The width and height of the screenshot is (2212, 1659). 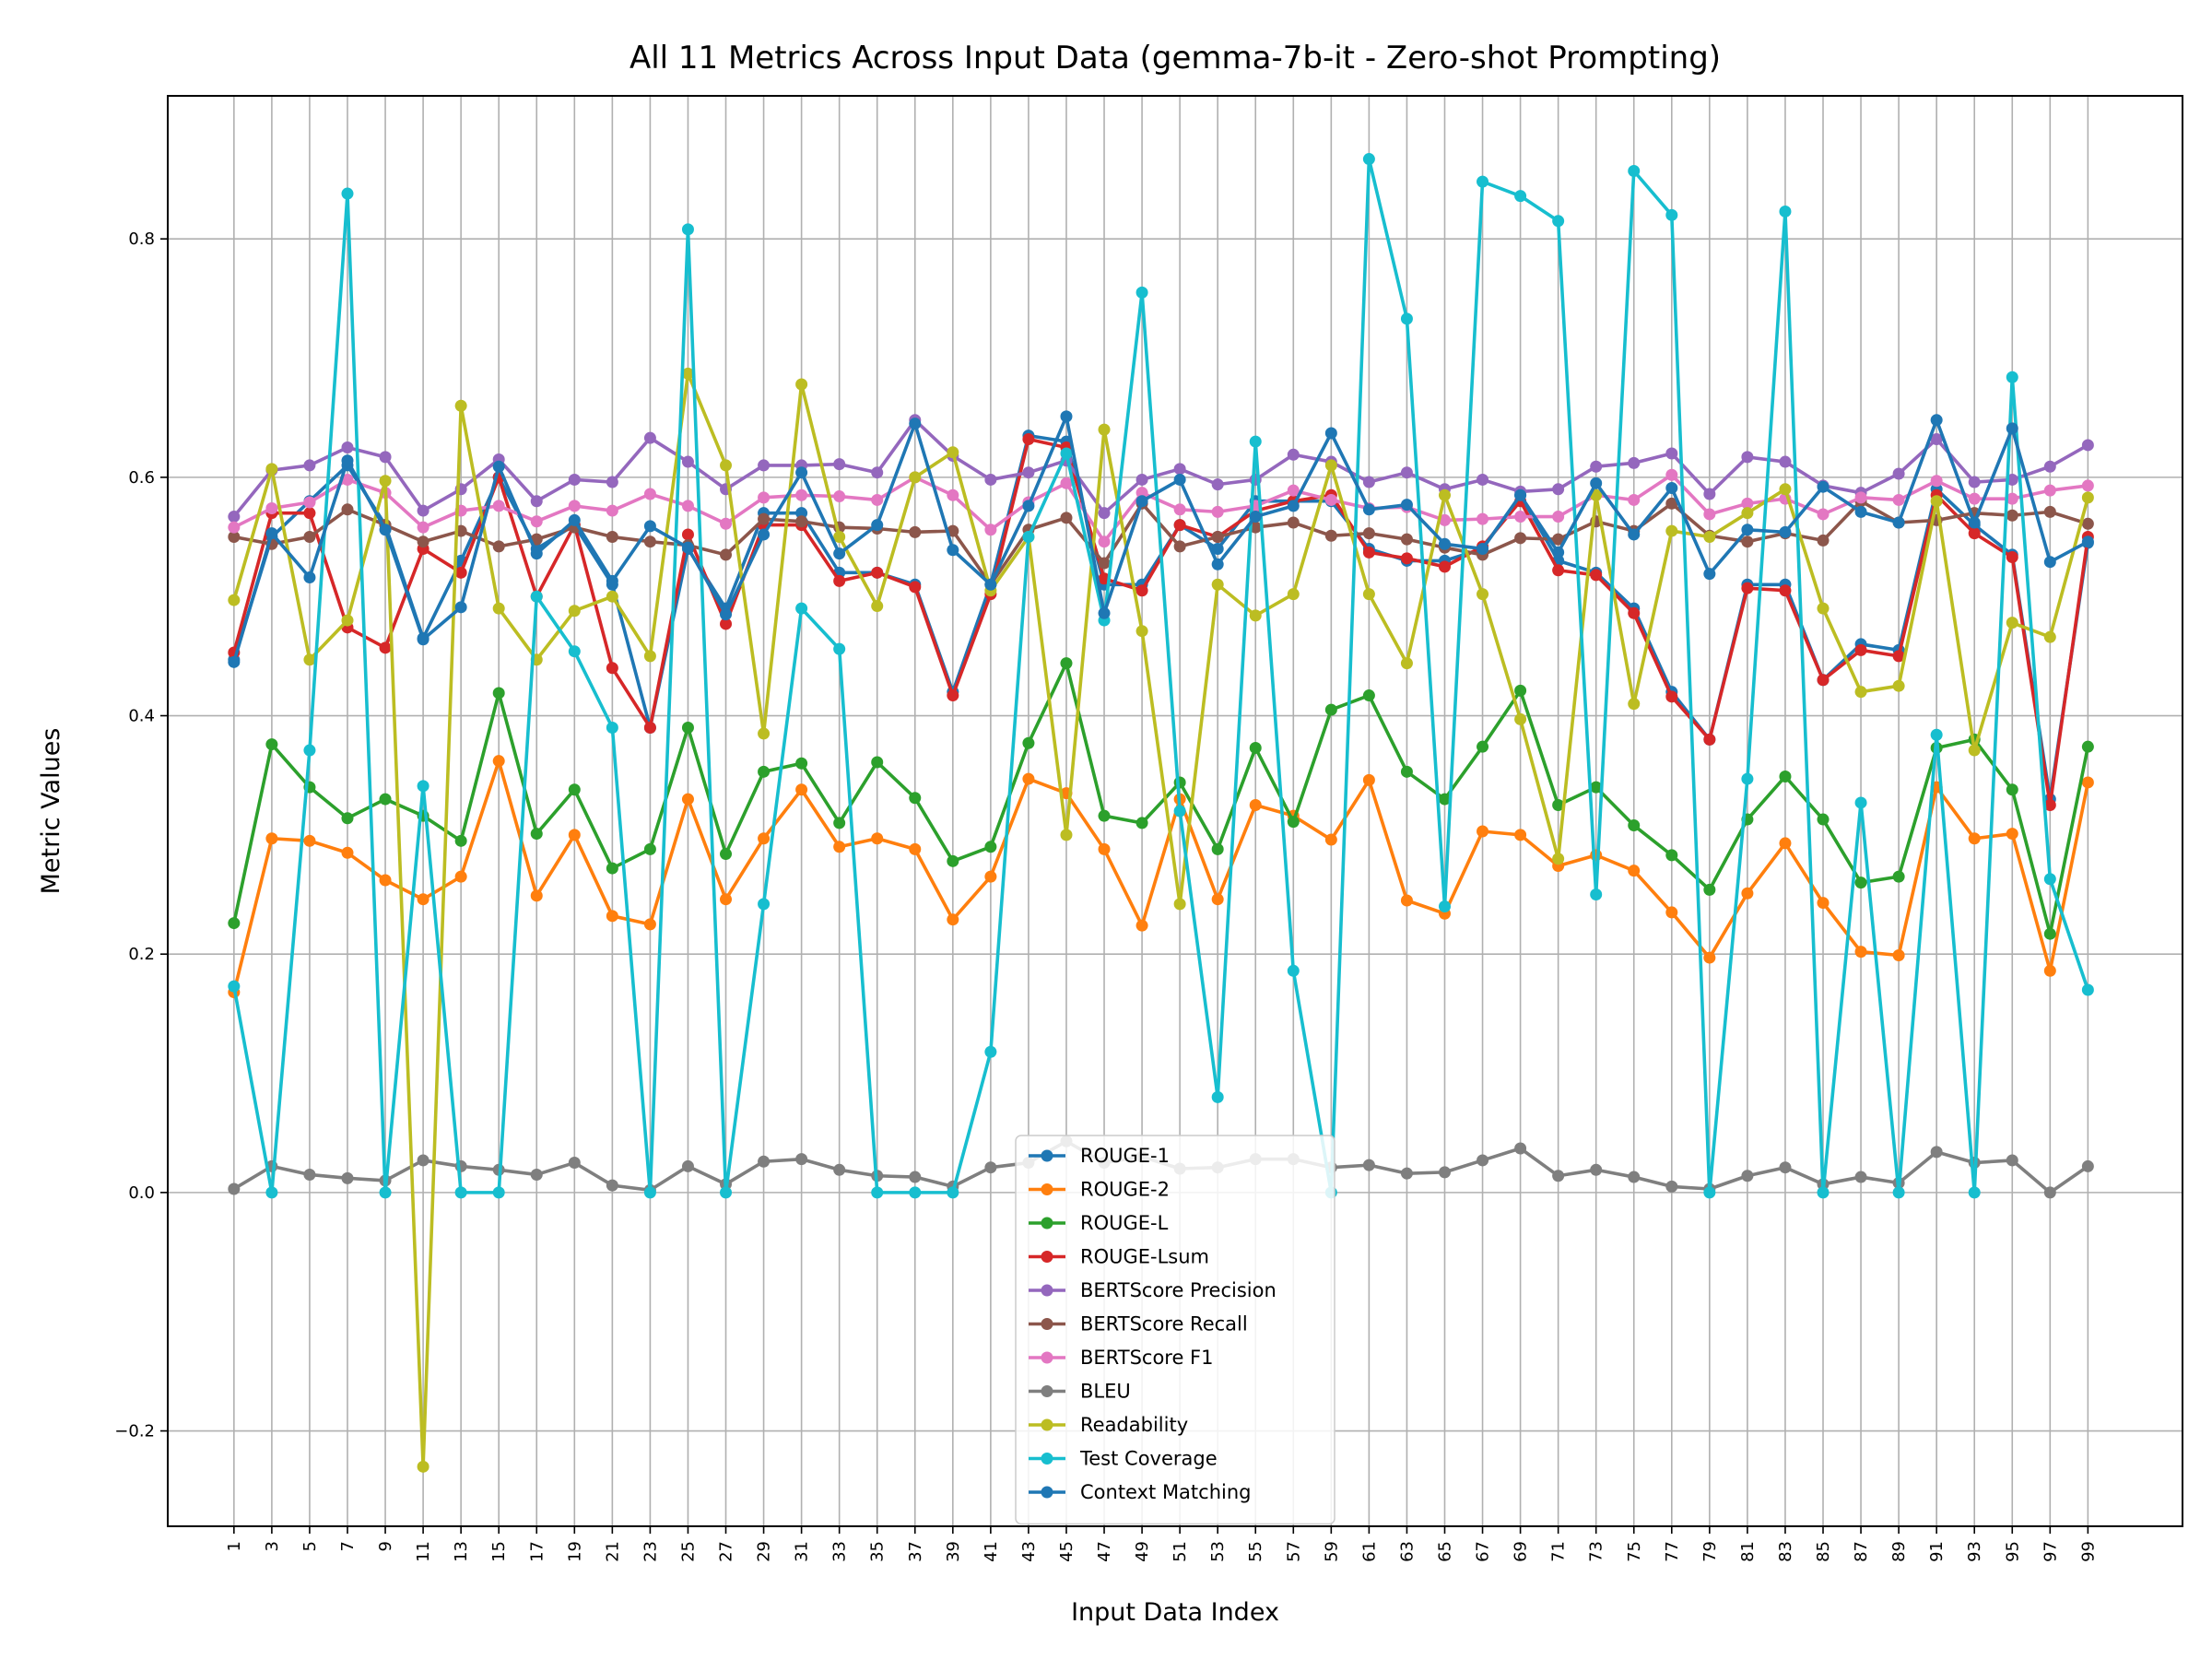 What do you see at coordinates (141, 1193) in the screenshot?
I see `y-tick-label: 0.0` at bounding box center [141, 1193].